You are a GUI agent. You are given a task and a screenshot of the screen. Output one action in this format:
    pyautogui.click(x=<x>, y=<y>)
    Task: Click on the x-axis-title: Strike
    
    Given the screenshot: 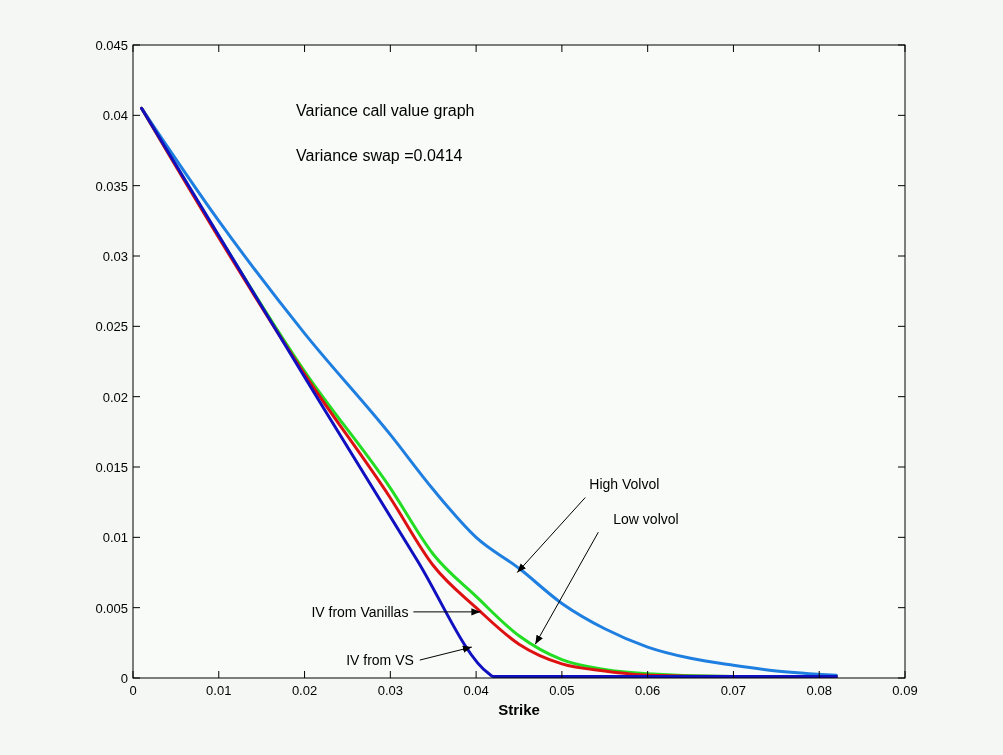 What is the action you would take?
    pyautogui.click(x=519, y=709)
    